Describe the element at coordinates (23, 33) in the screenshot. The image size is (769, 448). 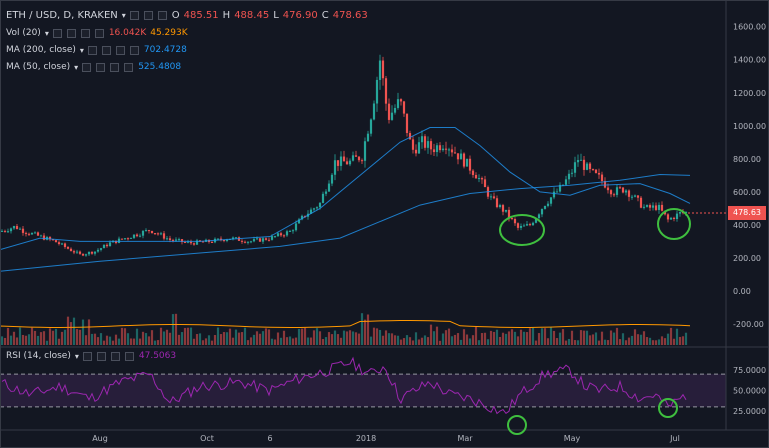
I see `volume-name: Vol (20)` at that location.